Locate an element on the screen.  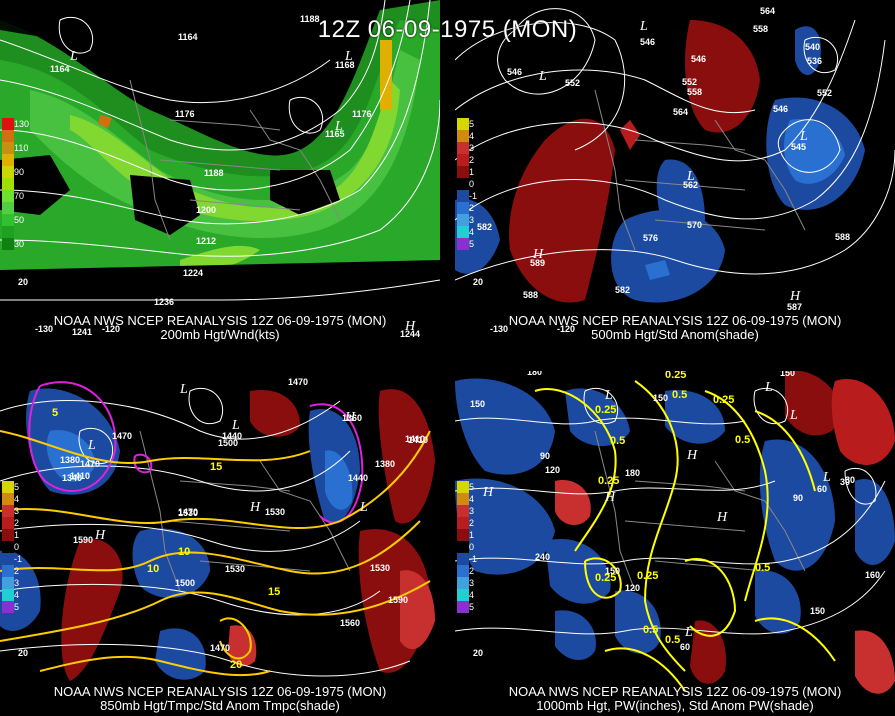
svg-text: 576 is located at coordinates (650, 238).